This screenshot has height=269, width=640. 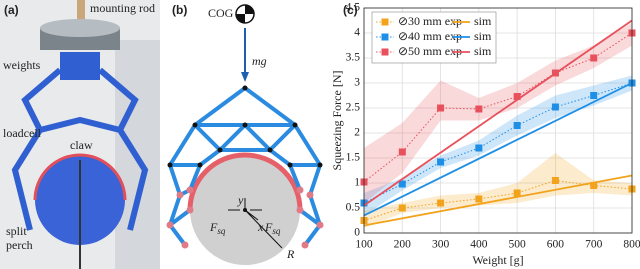 What do you see at coordinates (240, 200) in the screenshot?
I see `annotation: y` at bounding box center [240, 200].